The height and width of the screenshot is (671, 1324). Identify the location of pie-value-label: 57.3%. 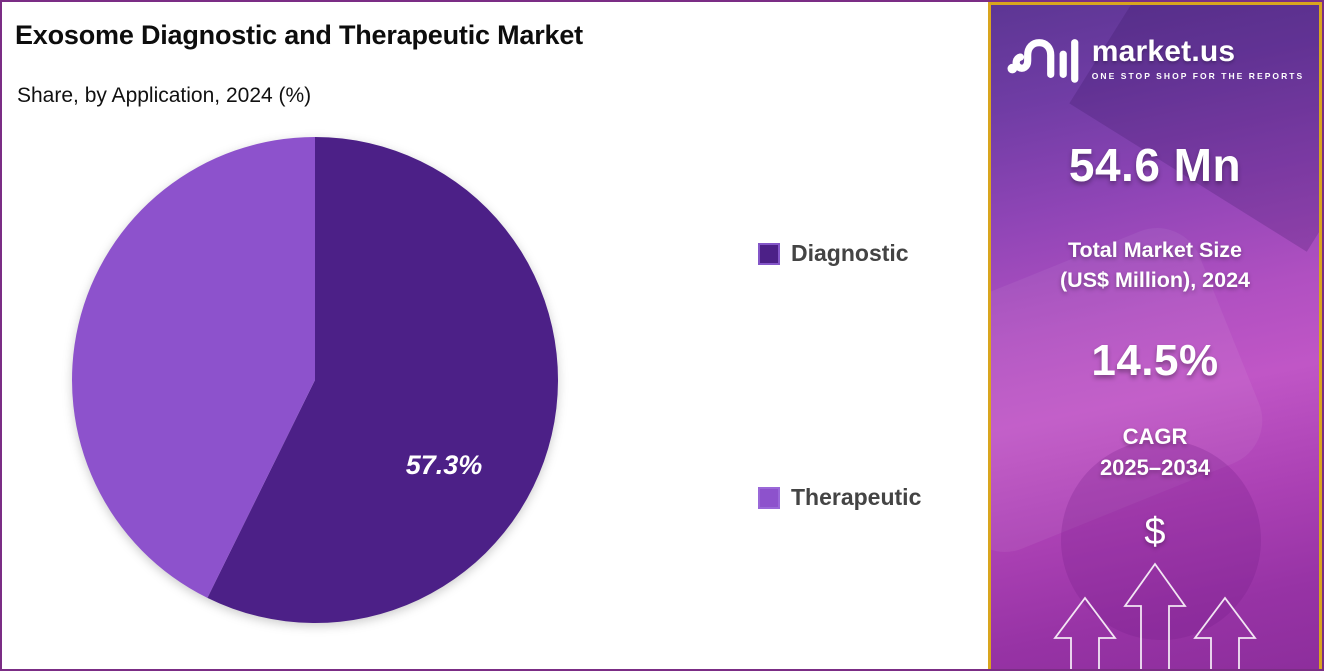
(444, 465).